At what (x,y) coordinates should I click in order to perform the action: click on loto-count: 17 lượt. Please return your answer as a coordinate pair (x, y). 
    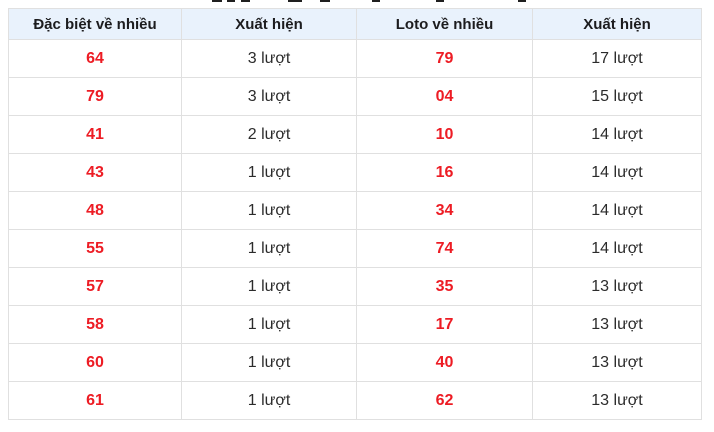
    Looking at the image, I should click on (617, 58).